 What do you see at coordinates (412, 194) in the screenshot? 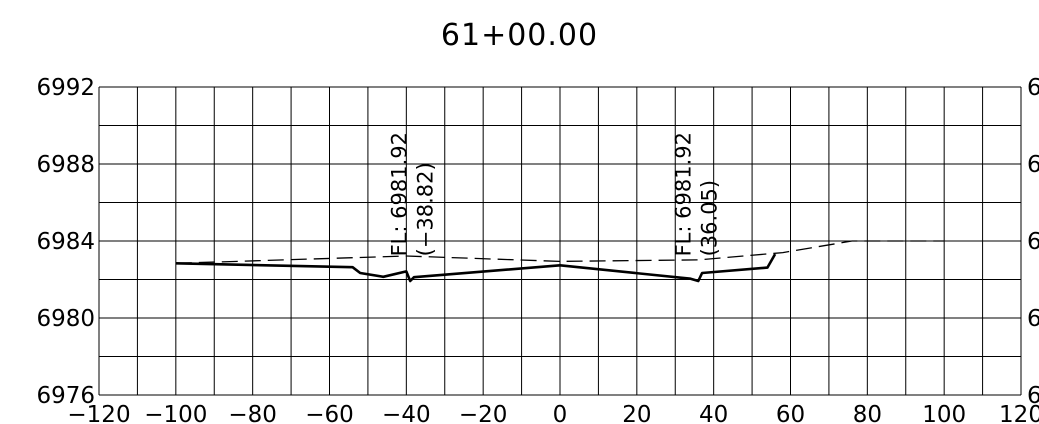
I see `flowline-annotation: FL: 6981.92 (−38.82)` at bounding box center [412, 194].